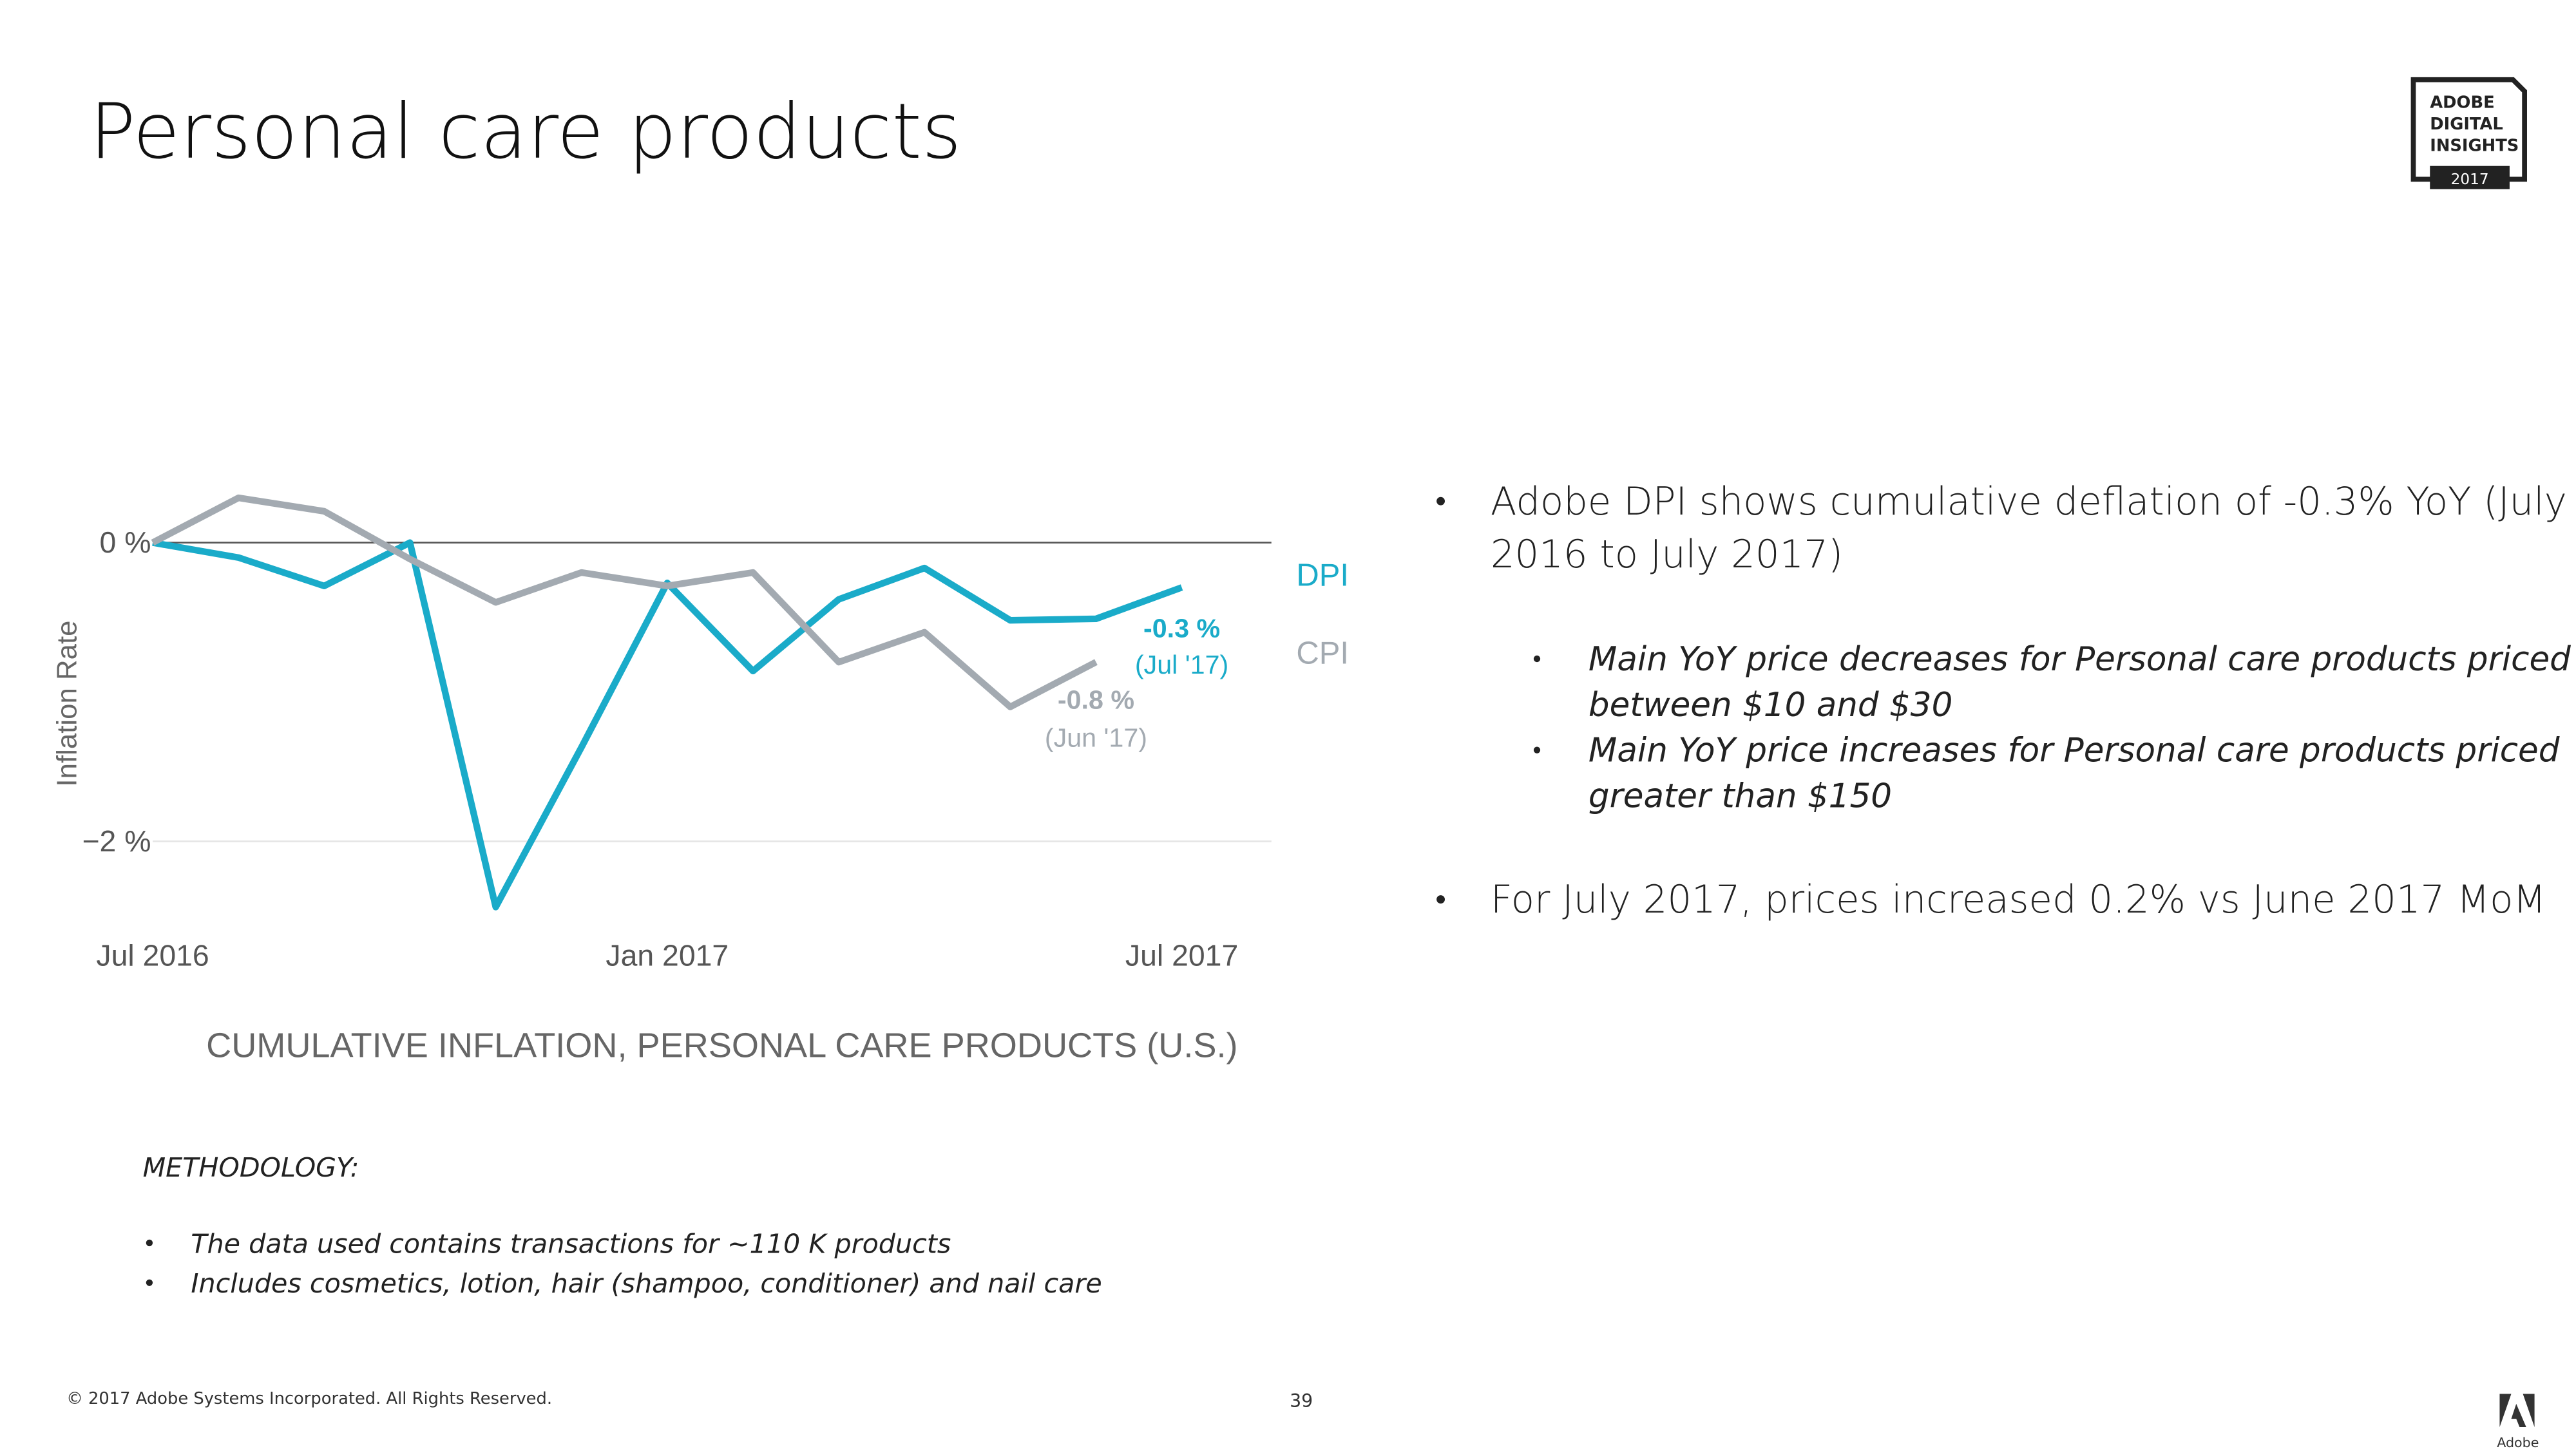 Image resolution: width=2576 pixels, height=1449 pixels. What do you see at coordinates (1181, 628) in the screenshot?
I see `annotation: -0.3 %` at bounding box center [1181, 628].